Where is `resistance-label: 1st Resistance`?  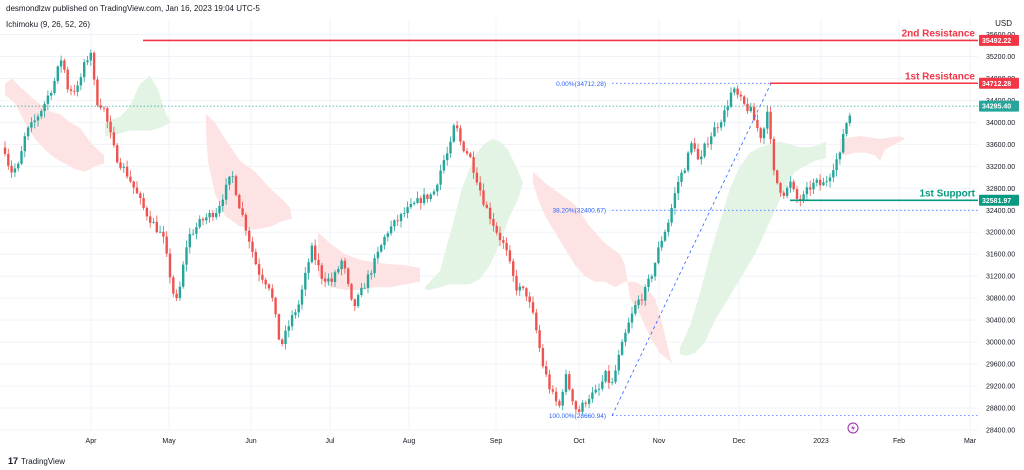
resistance-label: 1st Resistance is located at coordinates (940, 76).